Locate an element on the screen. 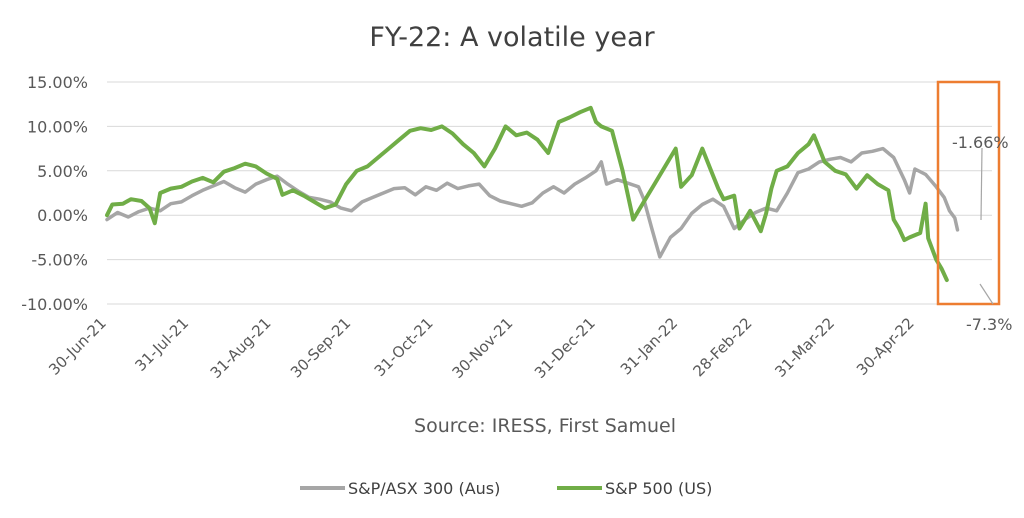 Image resolution: width=1024 pixels, height=518 pixels. y-tick-label: 5.00% is located at coordinates (62, 171).